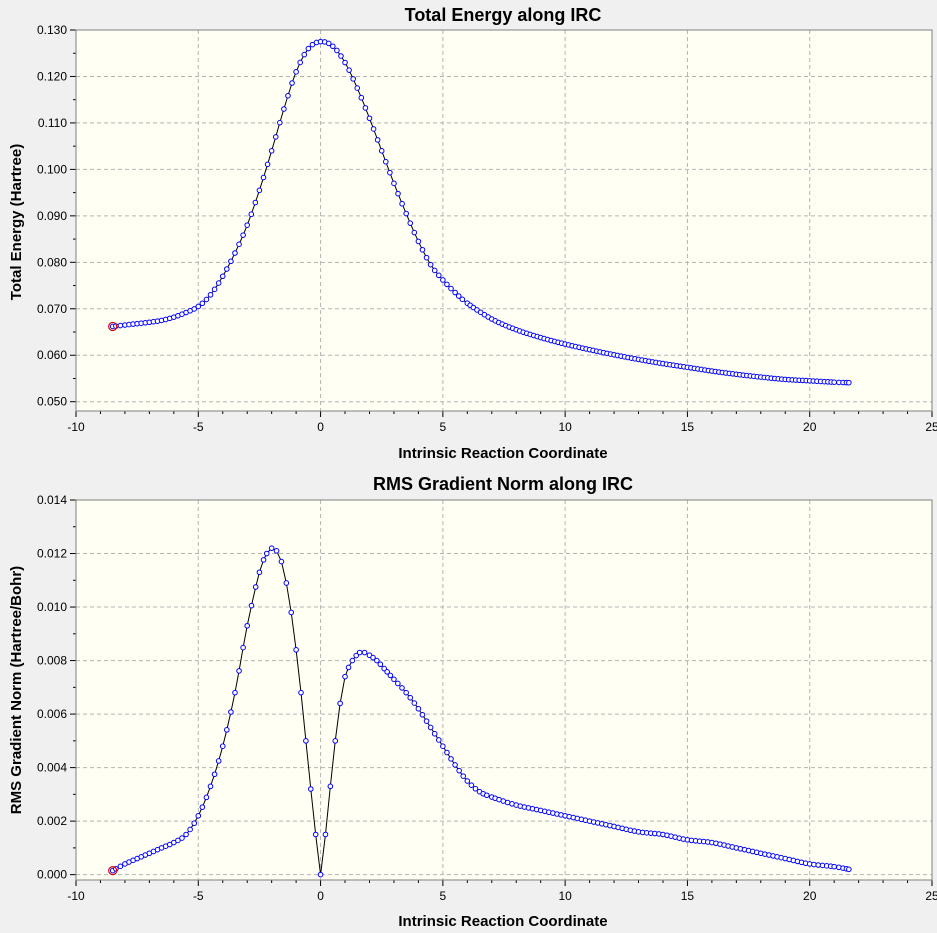 This screenshot has width=937, height=933. Describe the element at coordinates (931, 427) in the screenshot. I see `x-tick-label: 25` at that location.